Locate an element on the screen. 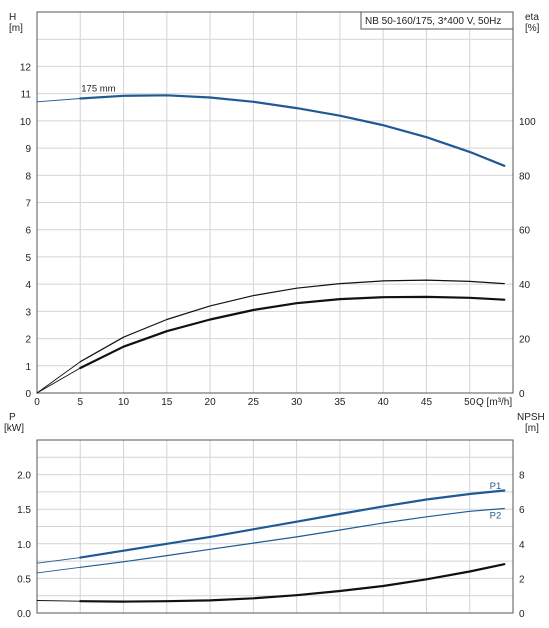  y-right-tick-label: 6 is located at coordinates (522, 510).